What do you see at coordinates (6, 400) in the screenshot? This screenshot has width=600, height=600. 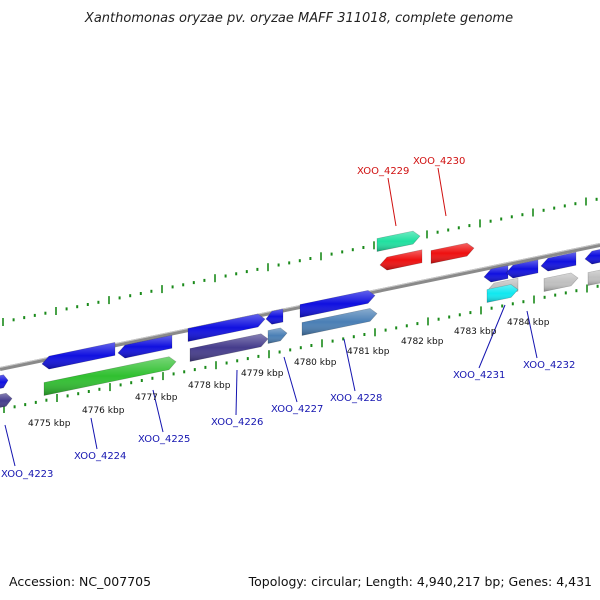 I see `gene-xoo-4223-b` at bounding box center [6, 400].